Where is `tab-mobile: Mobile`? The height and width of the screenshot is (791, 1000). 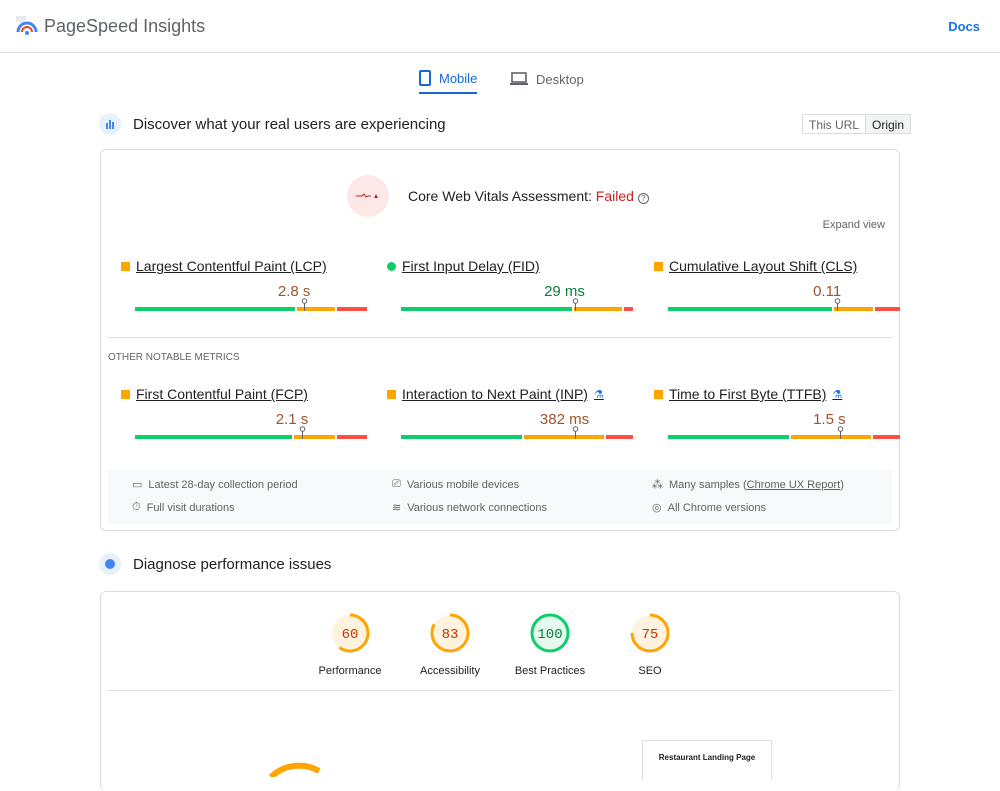
tab-mobile: Mobile is located at coordinates (448, 79).